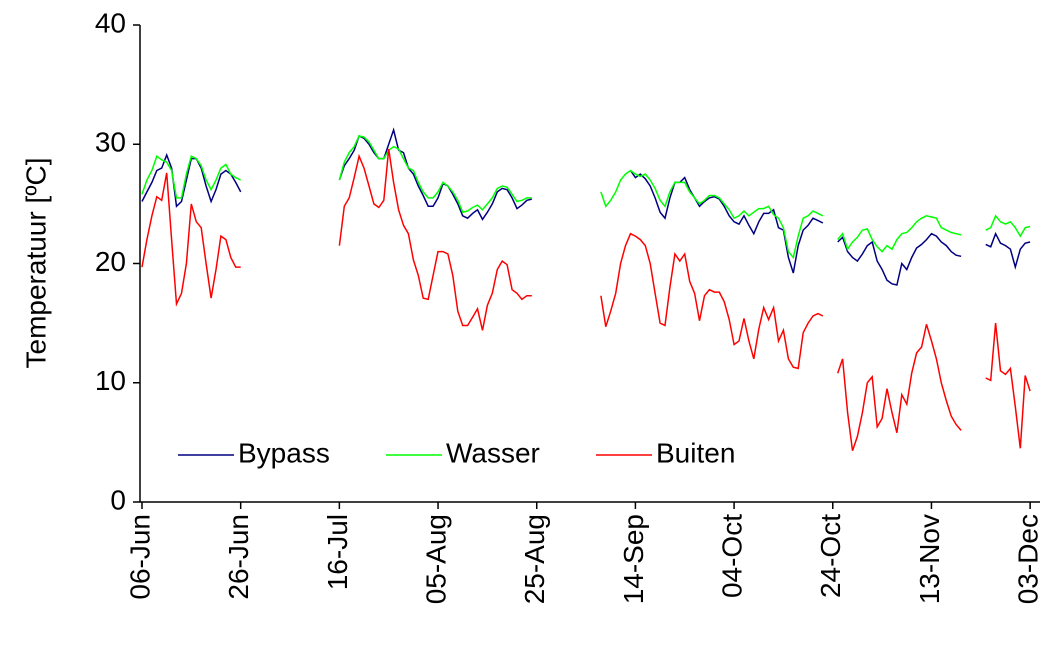 The image size is (1049, 659). I want to click on y-tick-label: 40, so click(110, 22).